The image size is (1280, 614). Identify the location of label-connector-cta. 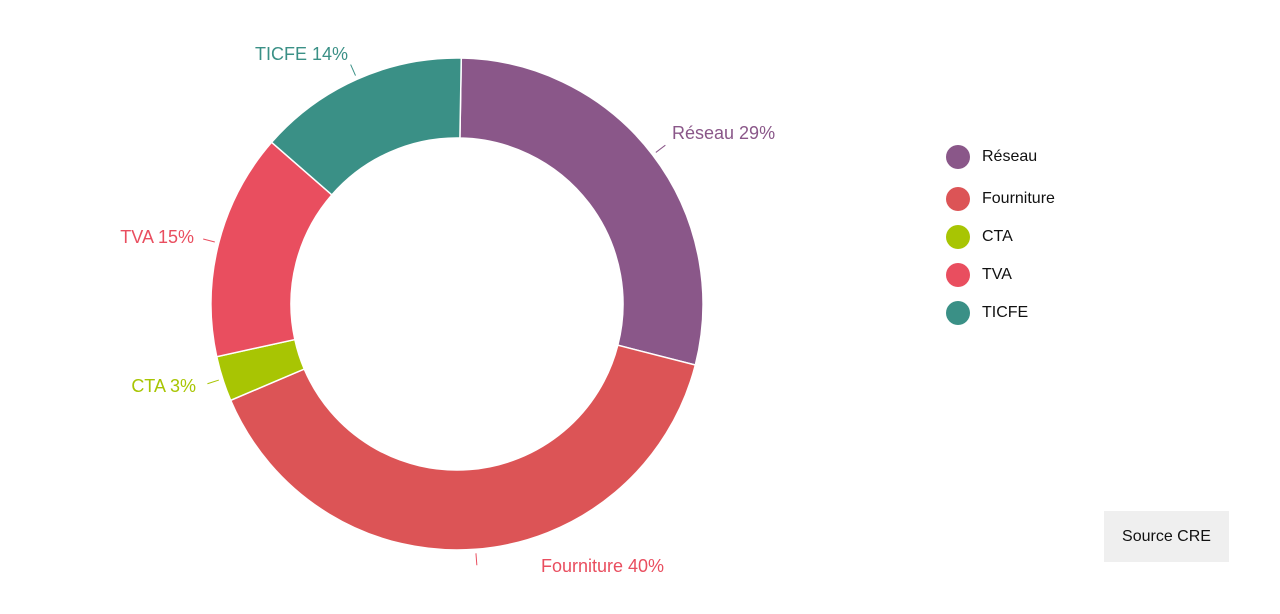
(213, 382).